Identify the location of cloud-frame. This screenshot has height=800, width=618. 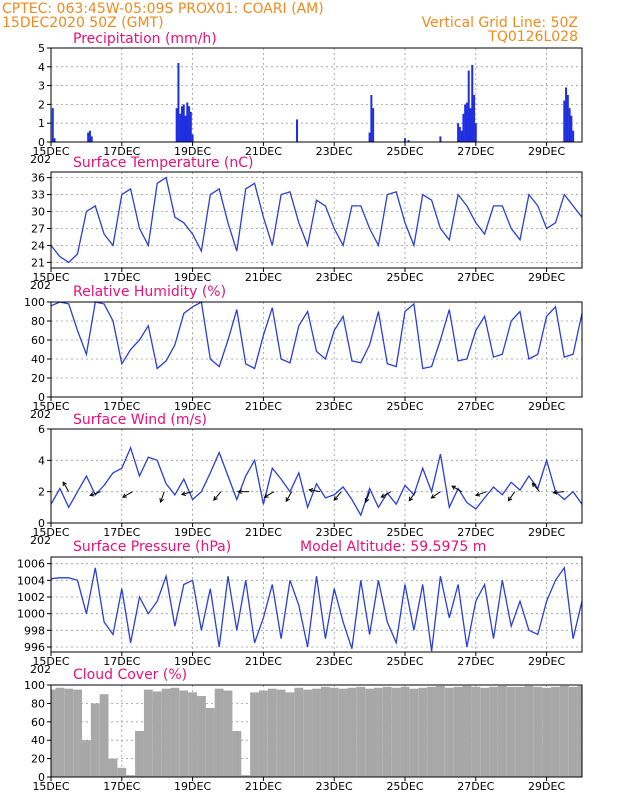
(316, 731).